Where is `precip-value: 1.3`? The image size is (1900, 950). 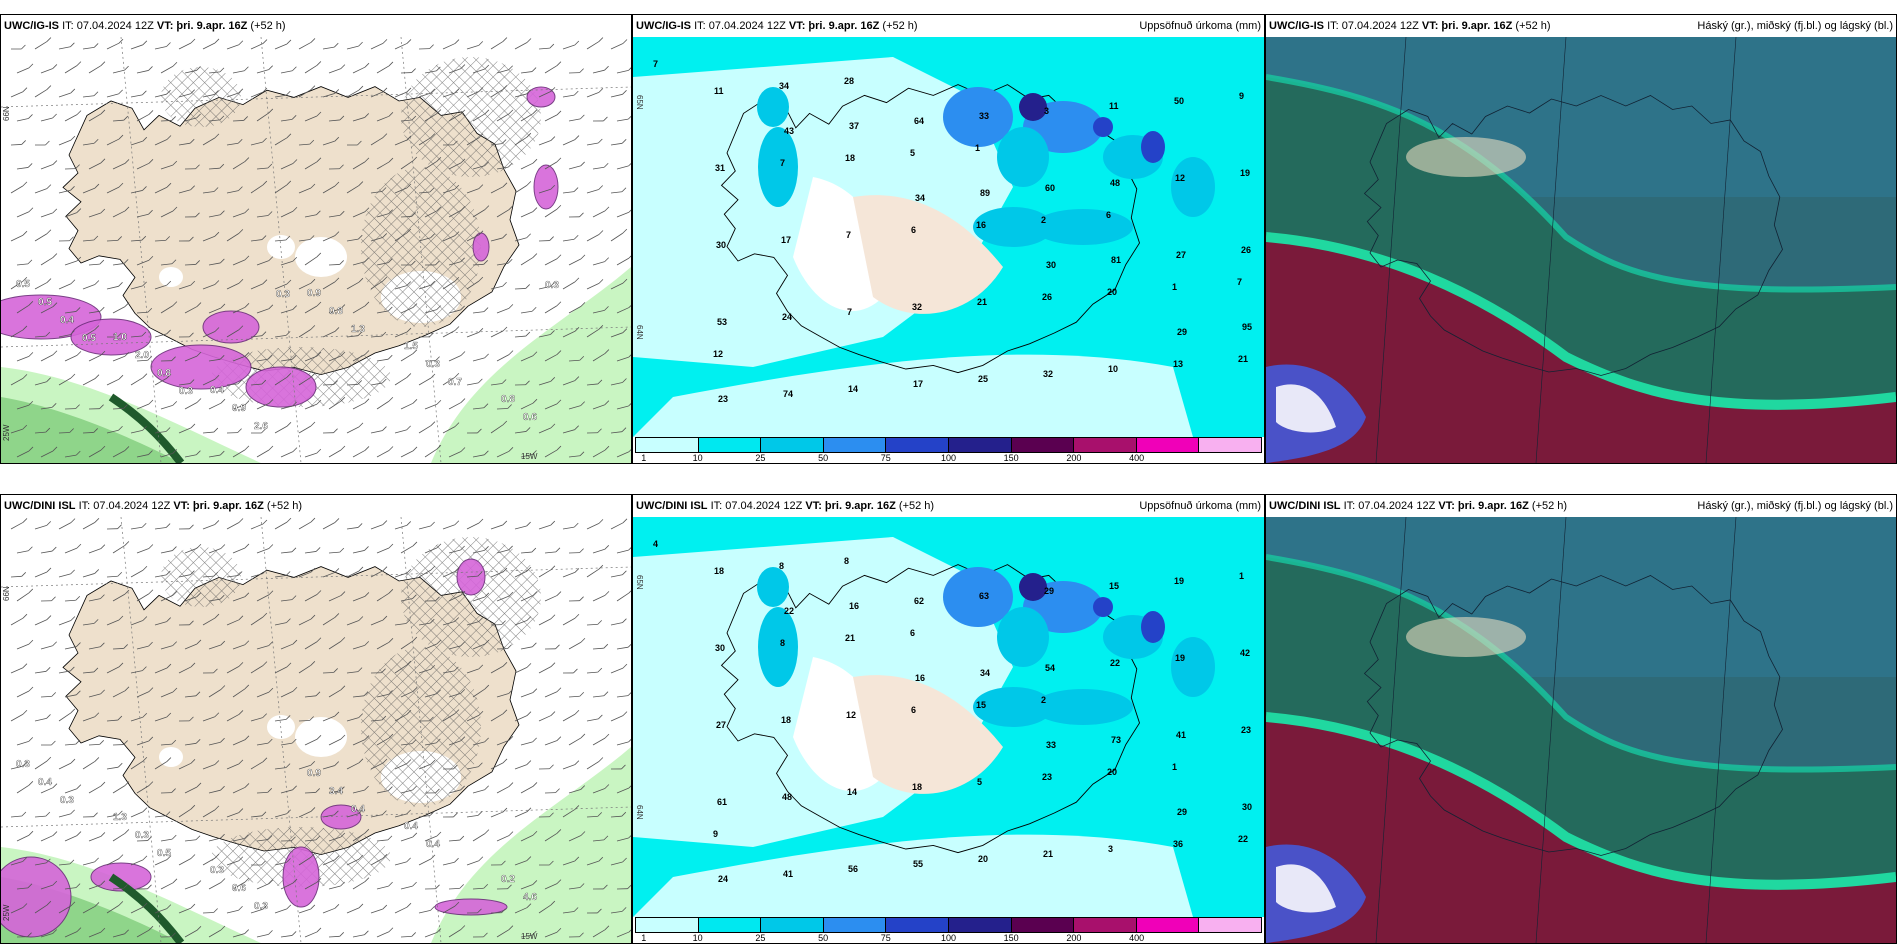 precip-value: 1.3 is located at coordinates (358, 329).